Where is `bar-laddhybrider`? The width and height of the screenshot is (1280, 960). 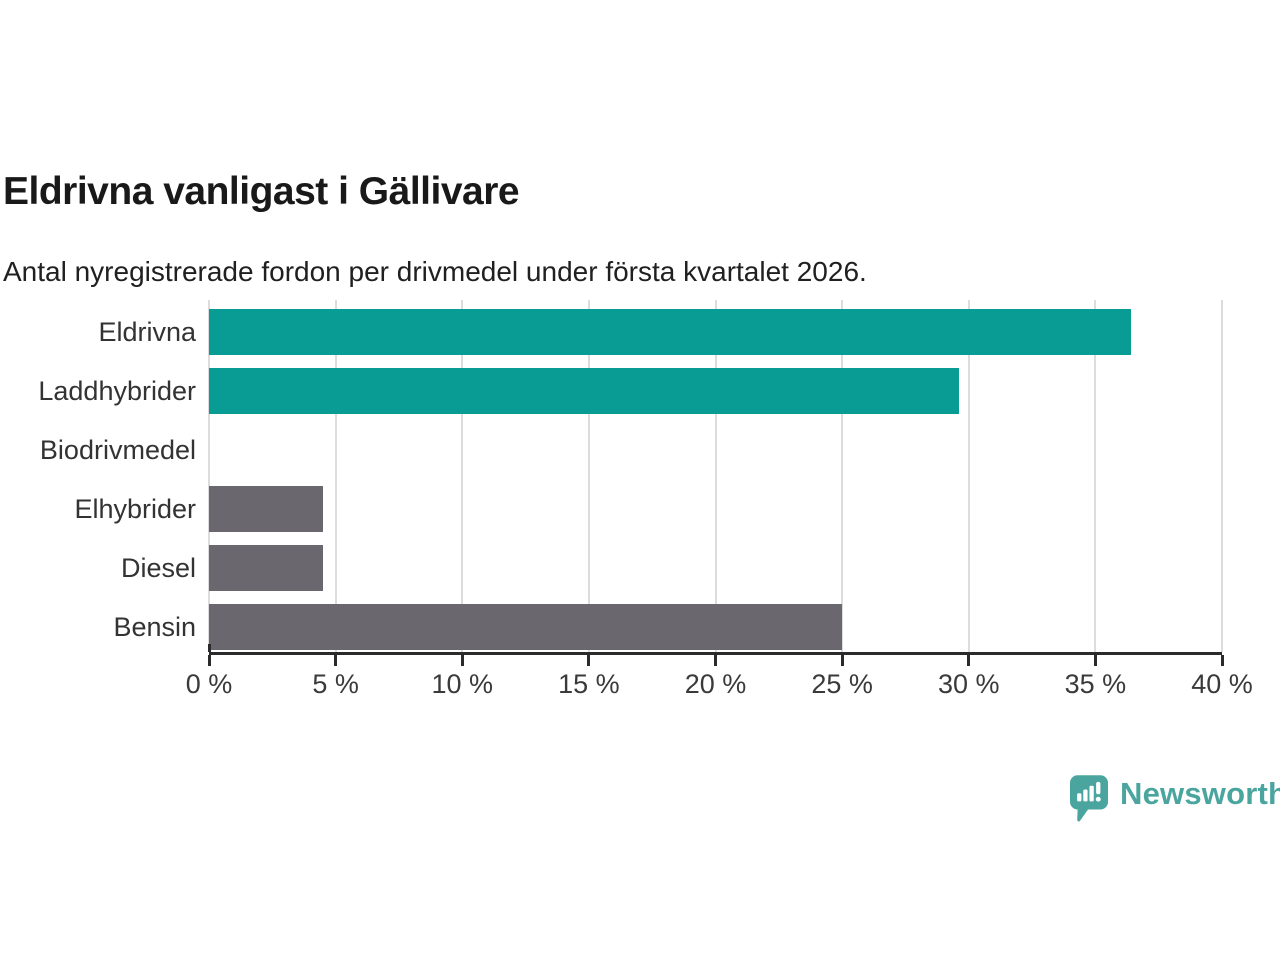
bar-laddhybrider is located at coordinates (584, 391).